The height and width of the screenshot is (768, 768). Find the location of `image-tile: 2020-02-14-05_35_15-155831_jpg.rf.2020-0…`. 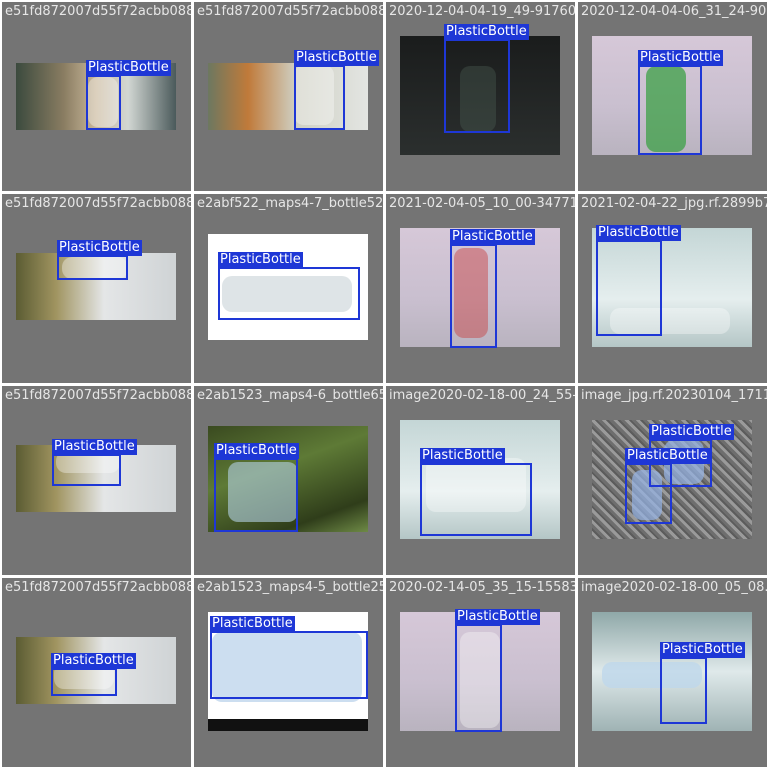

image-tile: 2020-02-14-05_35_15-155831_jpg.rf.2020-0… is located at coordinates (480, 672).